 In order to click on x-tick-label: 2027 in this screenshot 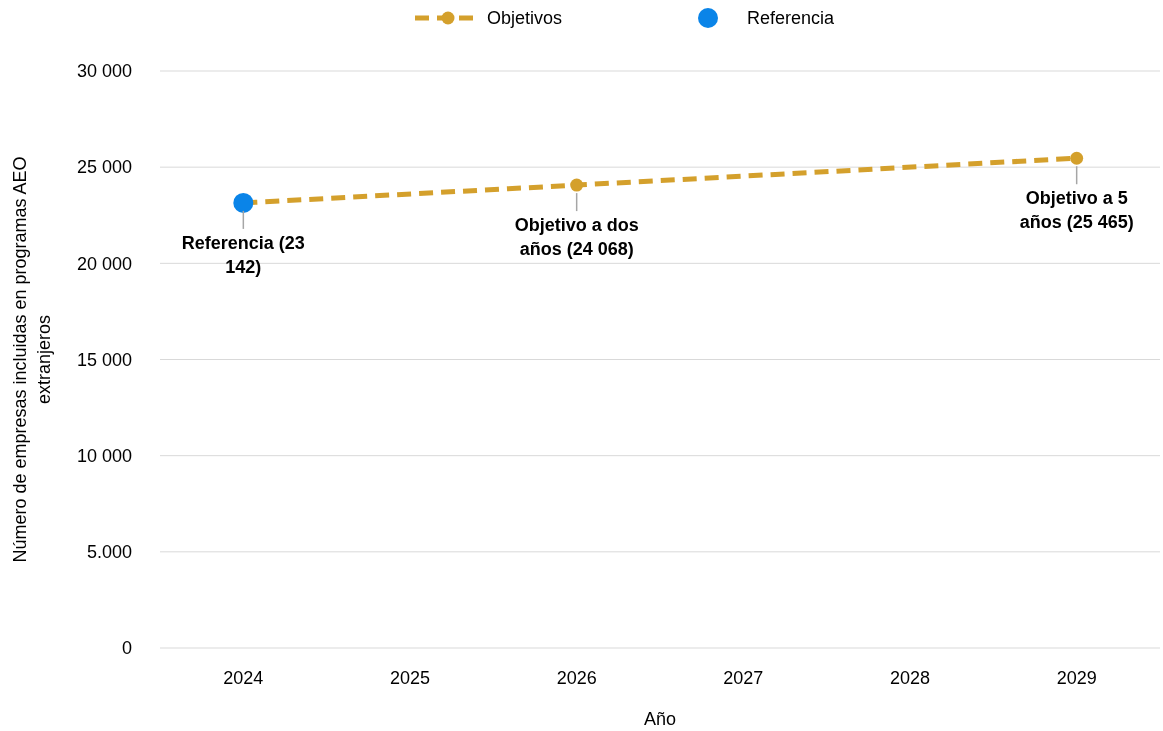, I will do `click(743, 678)`.